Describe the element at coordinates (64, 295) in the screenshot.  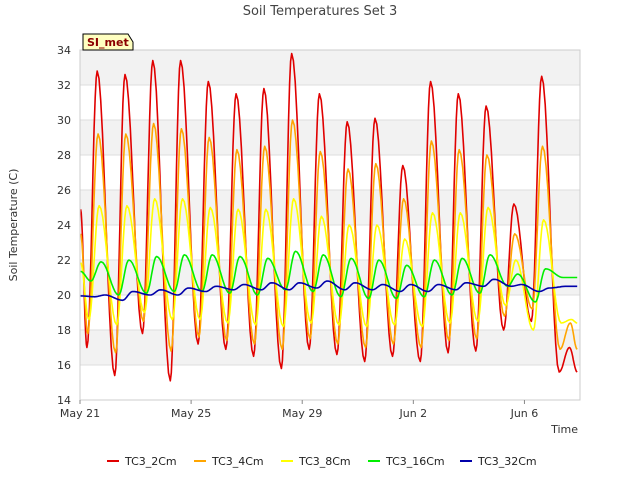
I see `y-tick-label: 20` at that location.